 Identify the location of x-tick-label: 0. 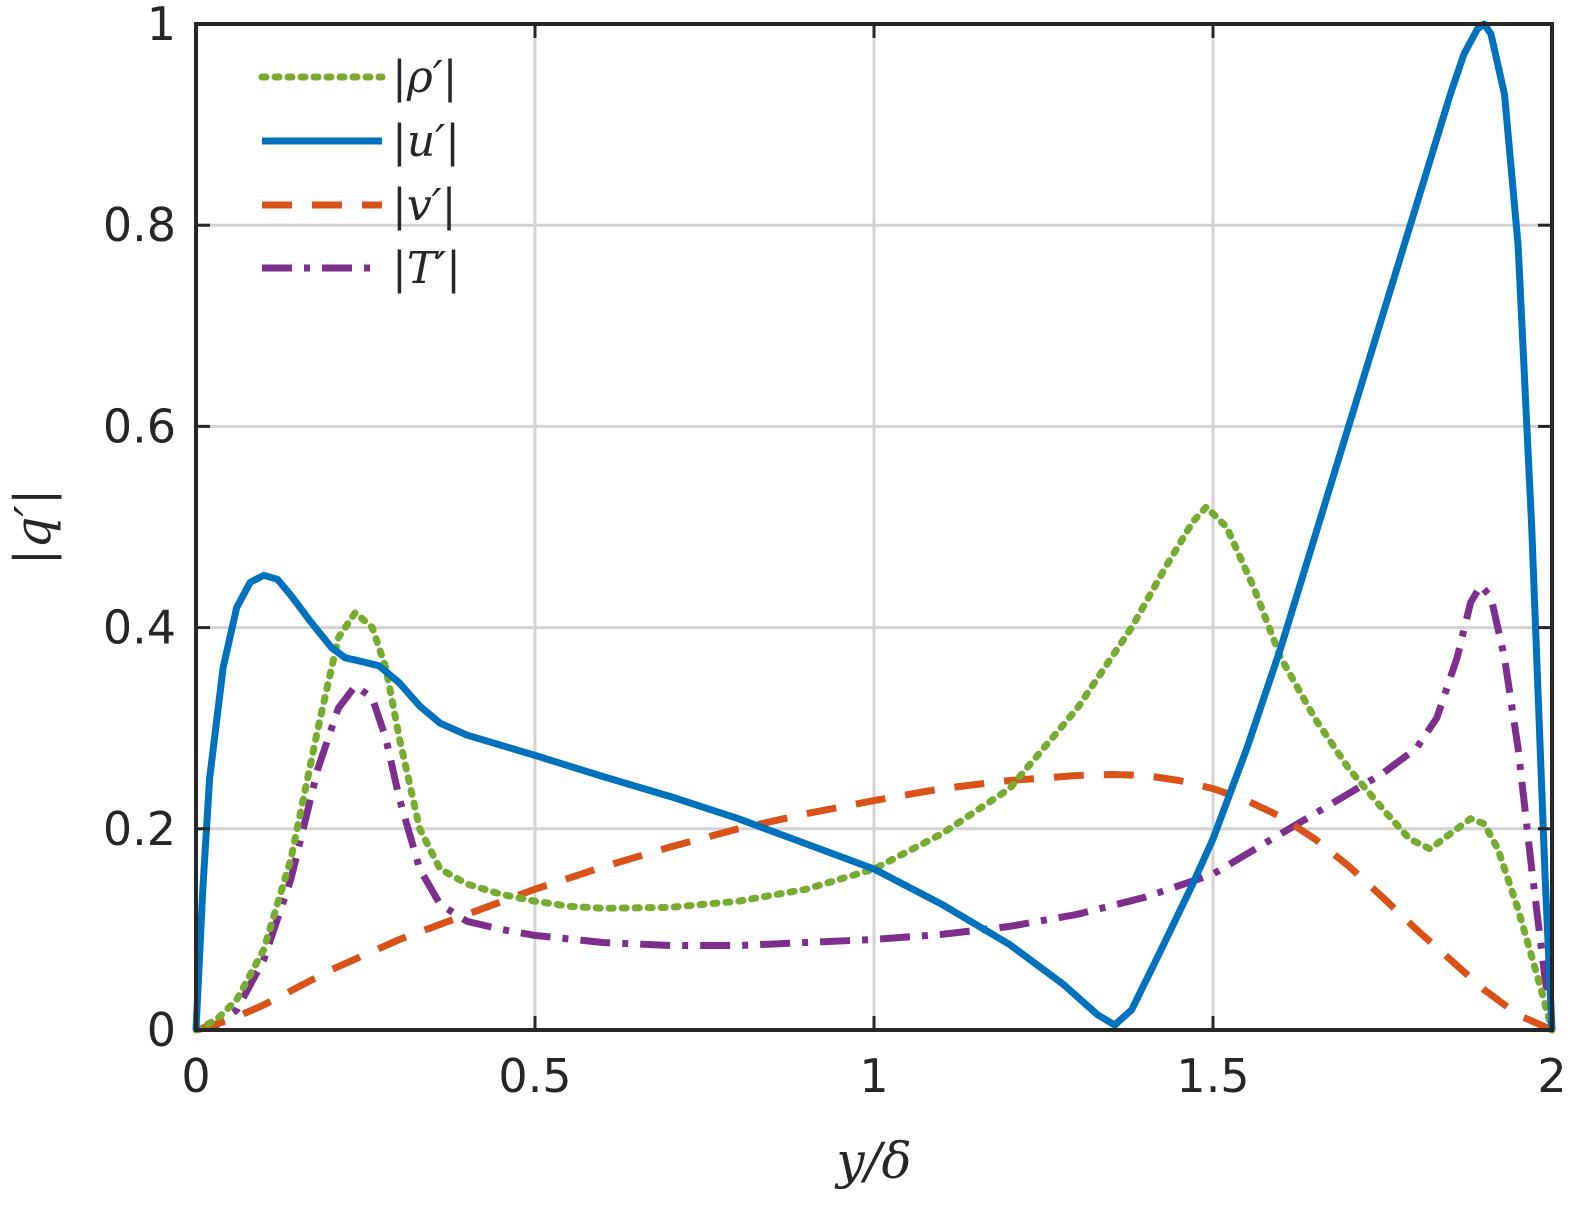
(195, 1076).